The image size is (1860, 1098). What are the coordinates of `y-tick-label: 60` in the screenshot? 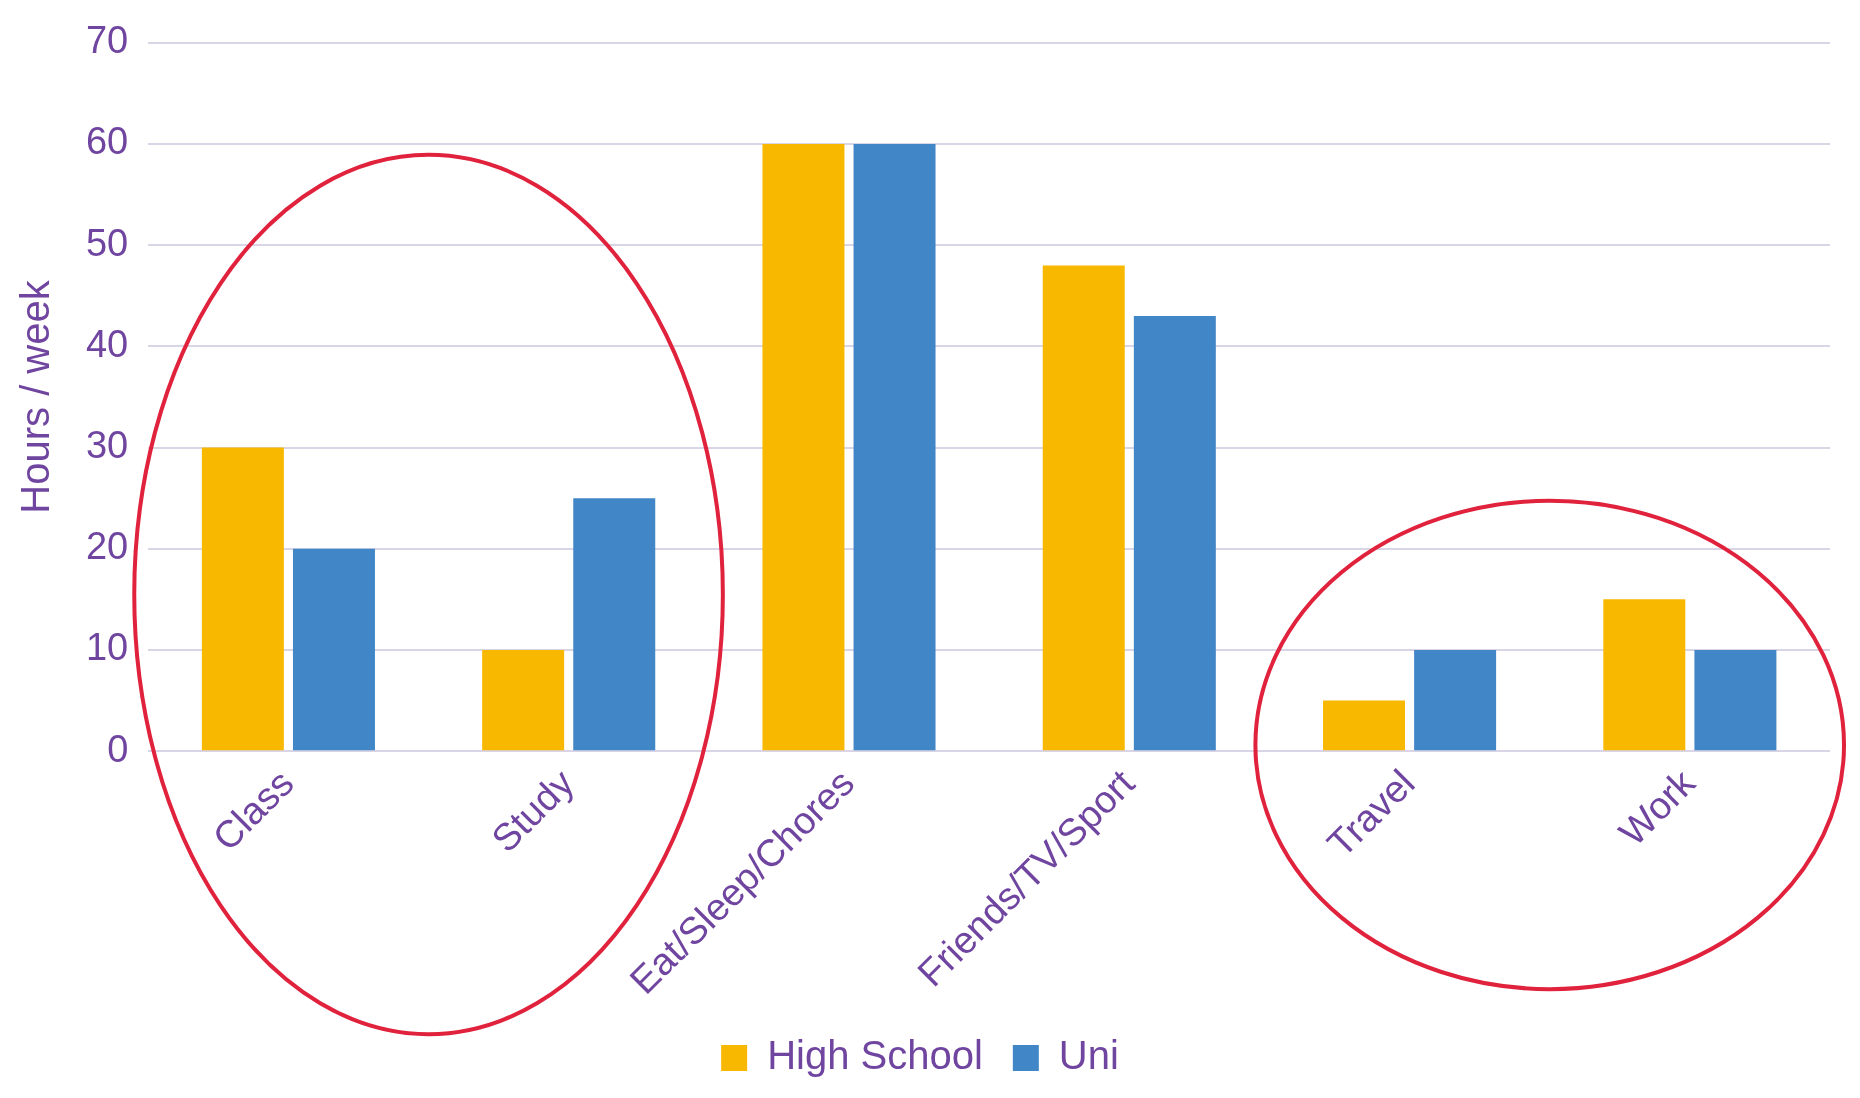 It's located at (107, 141).